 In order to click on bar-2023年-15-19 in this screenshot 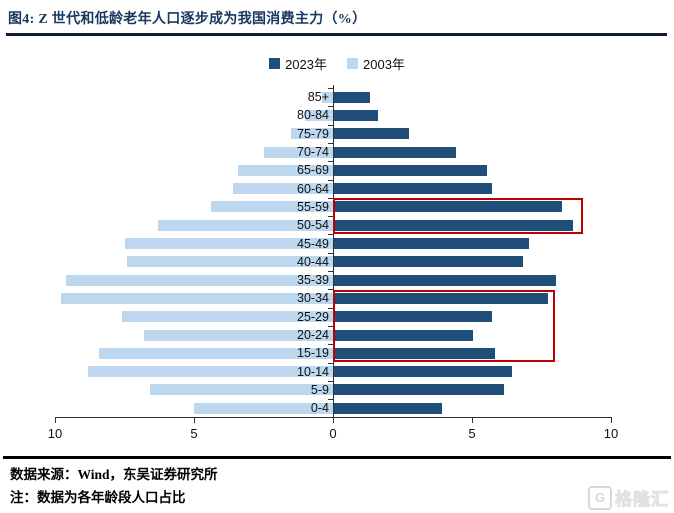, I will do `click(415, 353)`.